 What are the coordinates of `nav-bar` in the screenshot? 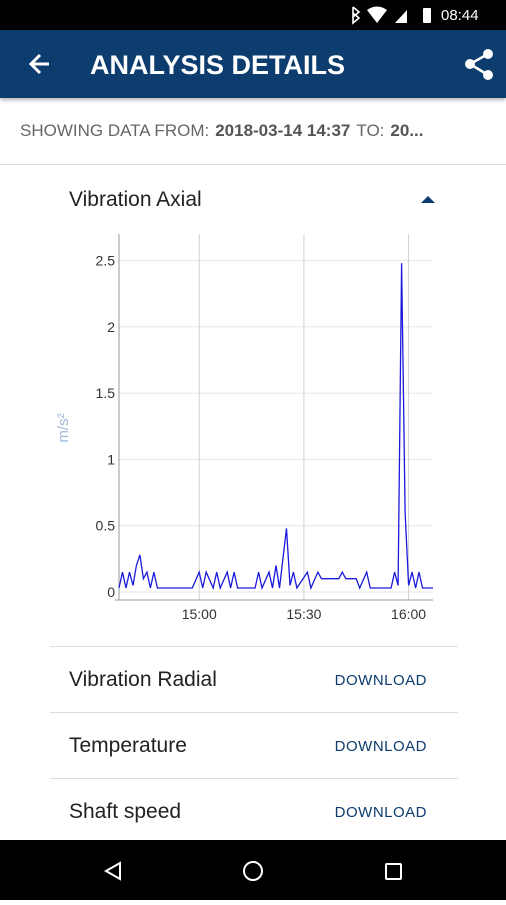 It's located at (253, 870).